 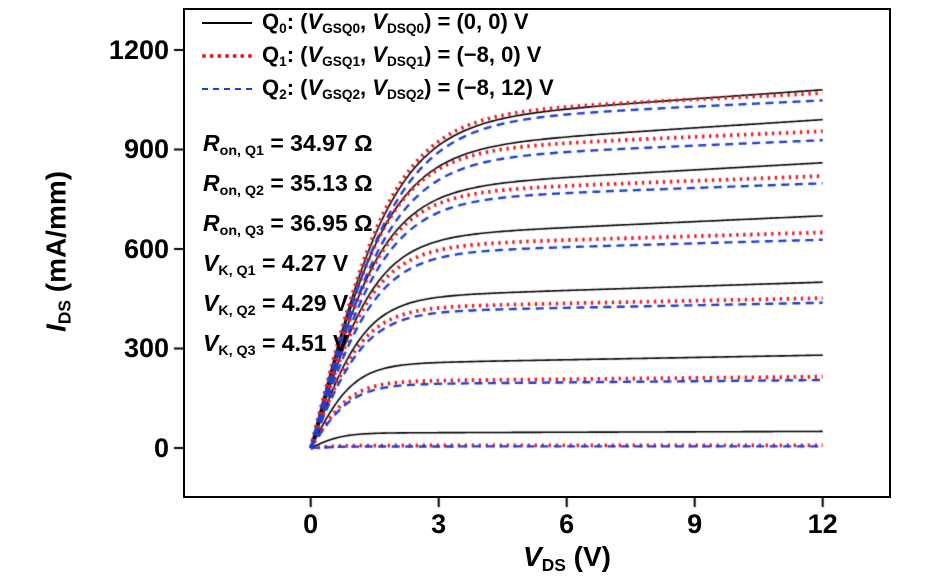 What do you see at coordinates (483, 55) in the screenshot?
I see `text-segment: ) = (−8, 0) V` at bounding box center [483, 55].